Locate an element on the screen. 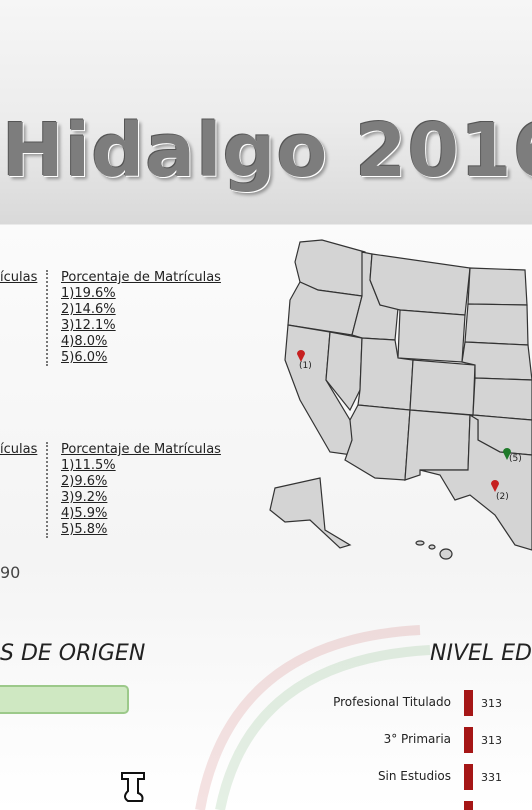 The width and height of the screenshot is (532, 810). origin-bar is located at coordinates (64, 699).